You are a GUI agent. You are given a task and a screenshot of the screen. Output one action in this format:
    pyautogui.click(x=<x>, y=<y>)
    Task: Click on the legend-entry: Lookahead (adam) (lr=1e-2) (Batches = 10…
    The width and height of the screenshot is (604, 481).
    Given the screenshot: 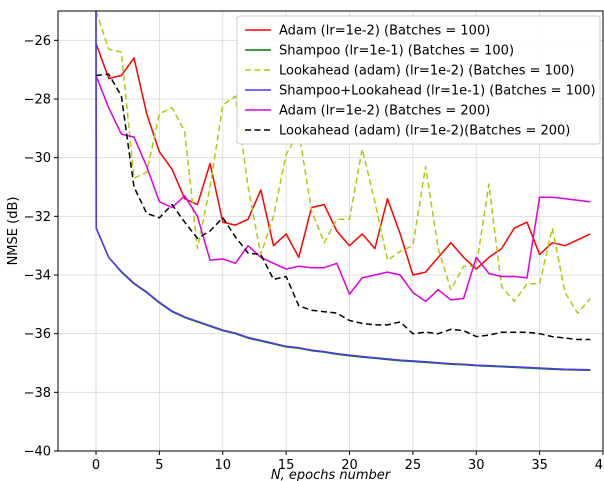 What is the action you would take?
    pyautogui.click(x=427, y=71)
    